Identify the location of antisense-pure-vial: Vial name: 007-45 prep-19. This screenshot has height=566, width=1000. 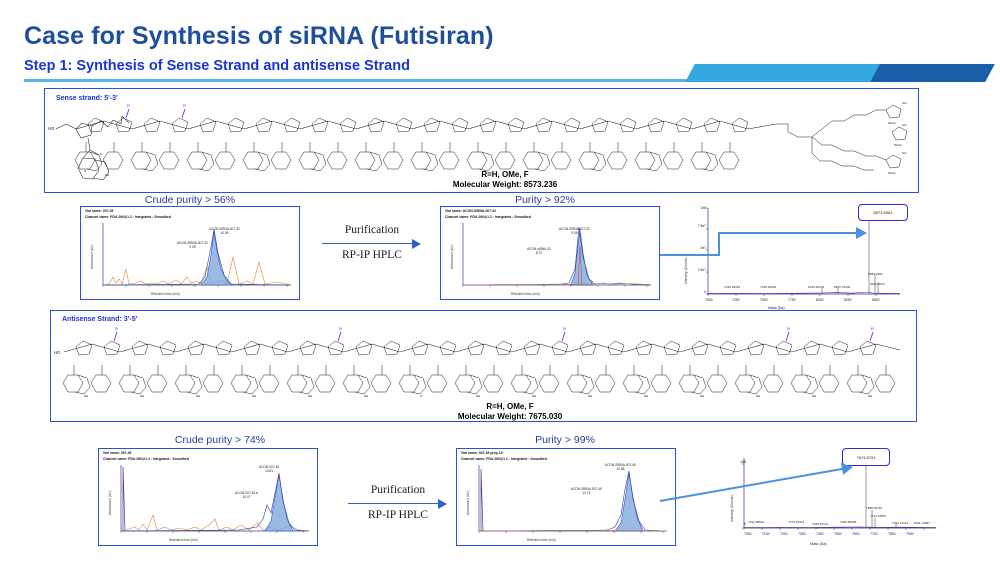
(482, 453).